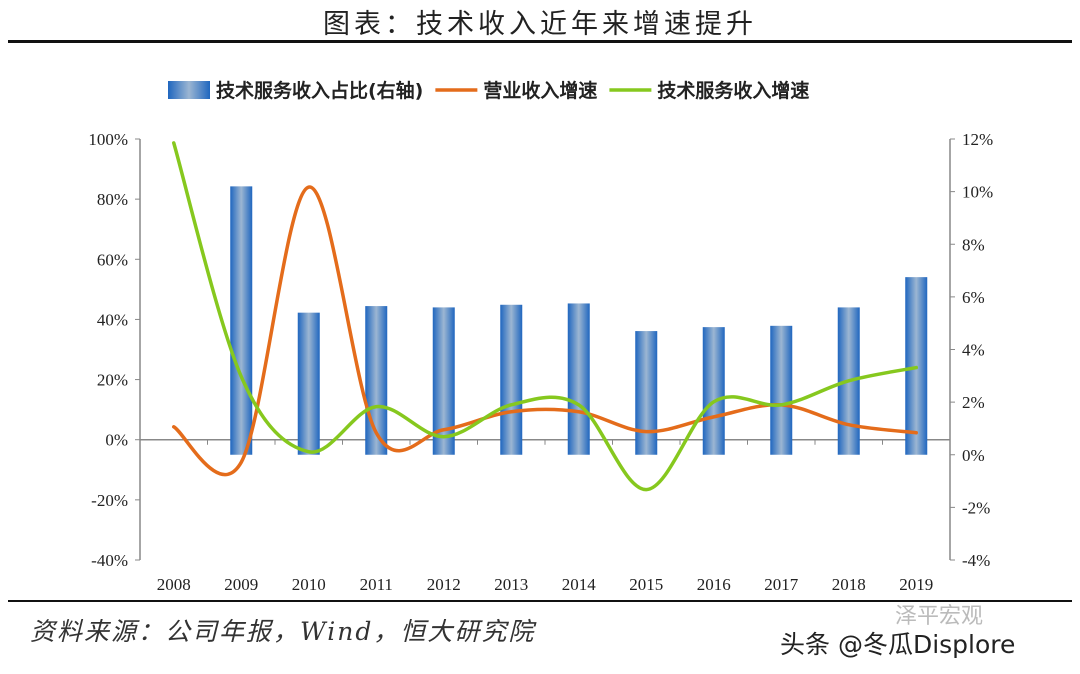  Describe the element at coordinates (189, 90) in the screenshot. I see `legend-bar-swatch` at that location.